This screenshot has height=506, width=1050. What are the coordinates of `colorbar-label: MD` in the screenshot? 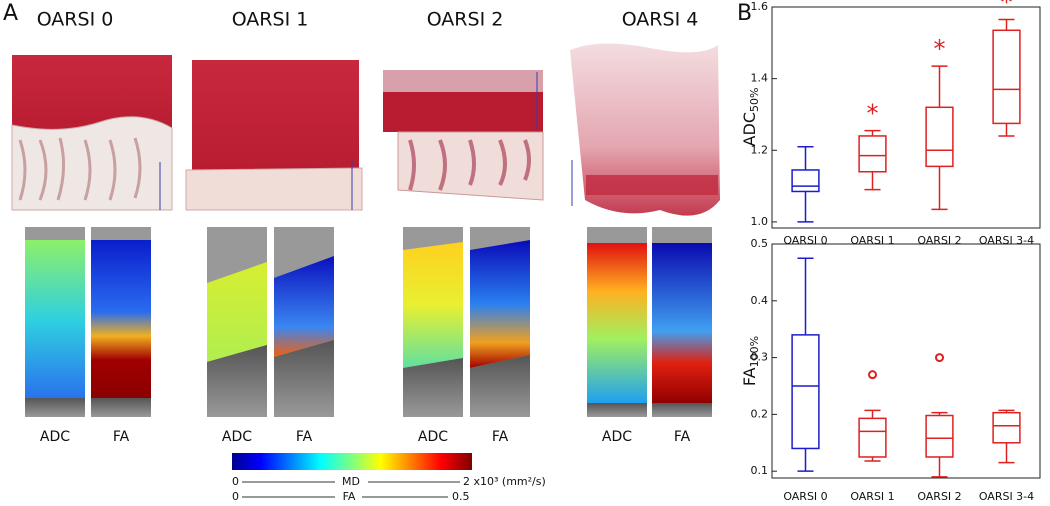 It's located at (351, 481).